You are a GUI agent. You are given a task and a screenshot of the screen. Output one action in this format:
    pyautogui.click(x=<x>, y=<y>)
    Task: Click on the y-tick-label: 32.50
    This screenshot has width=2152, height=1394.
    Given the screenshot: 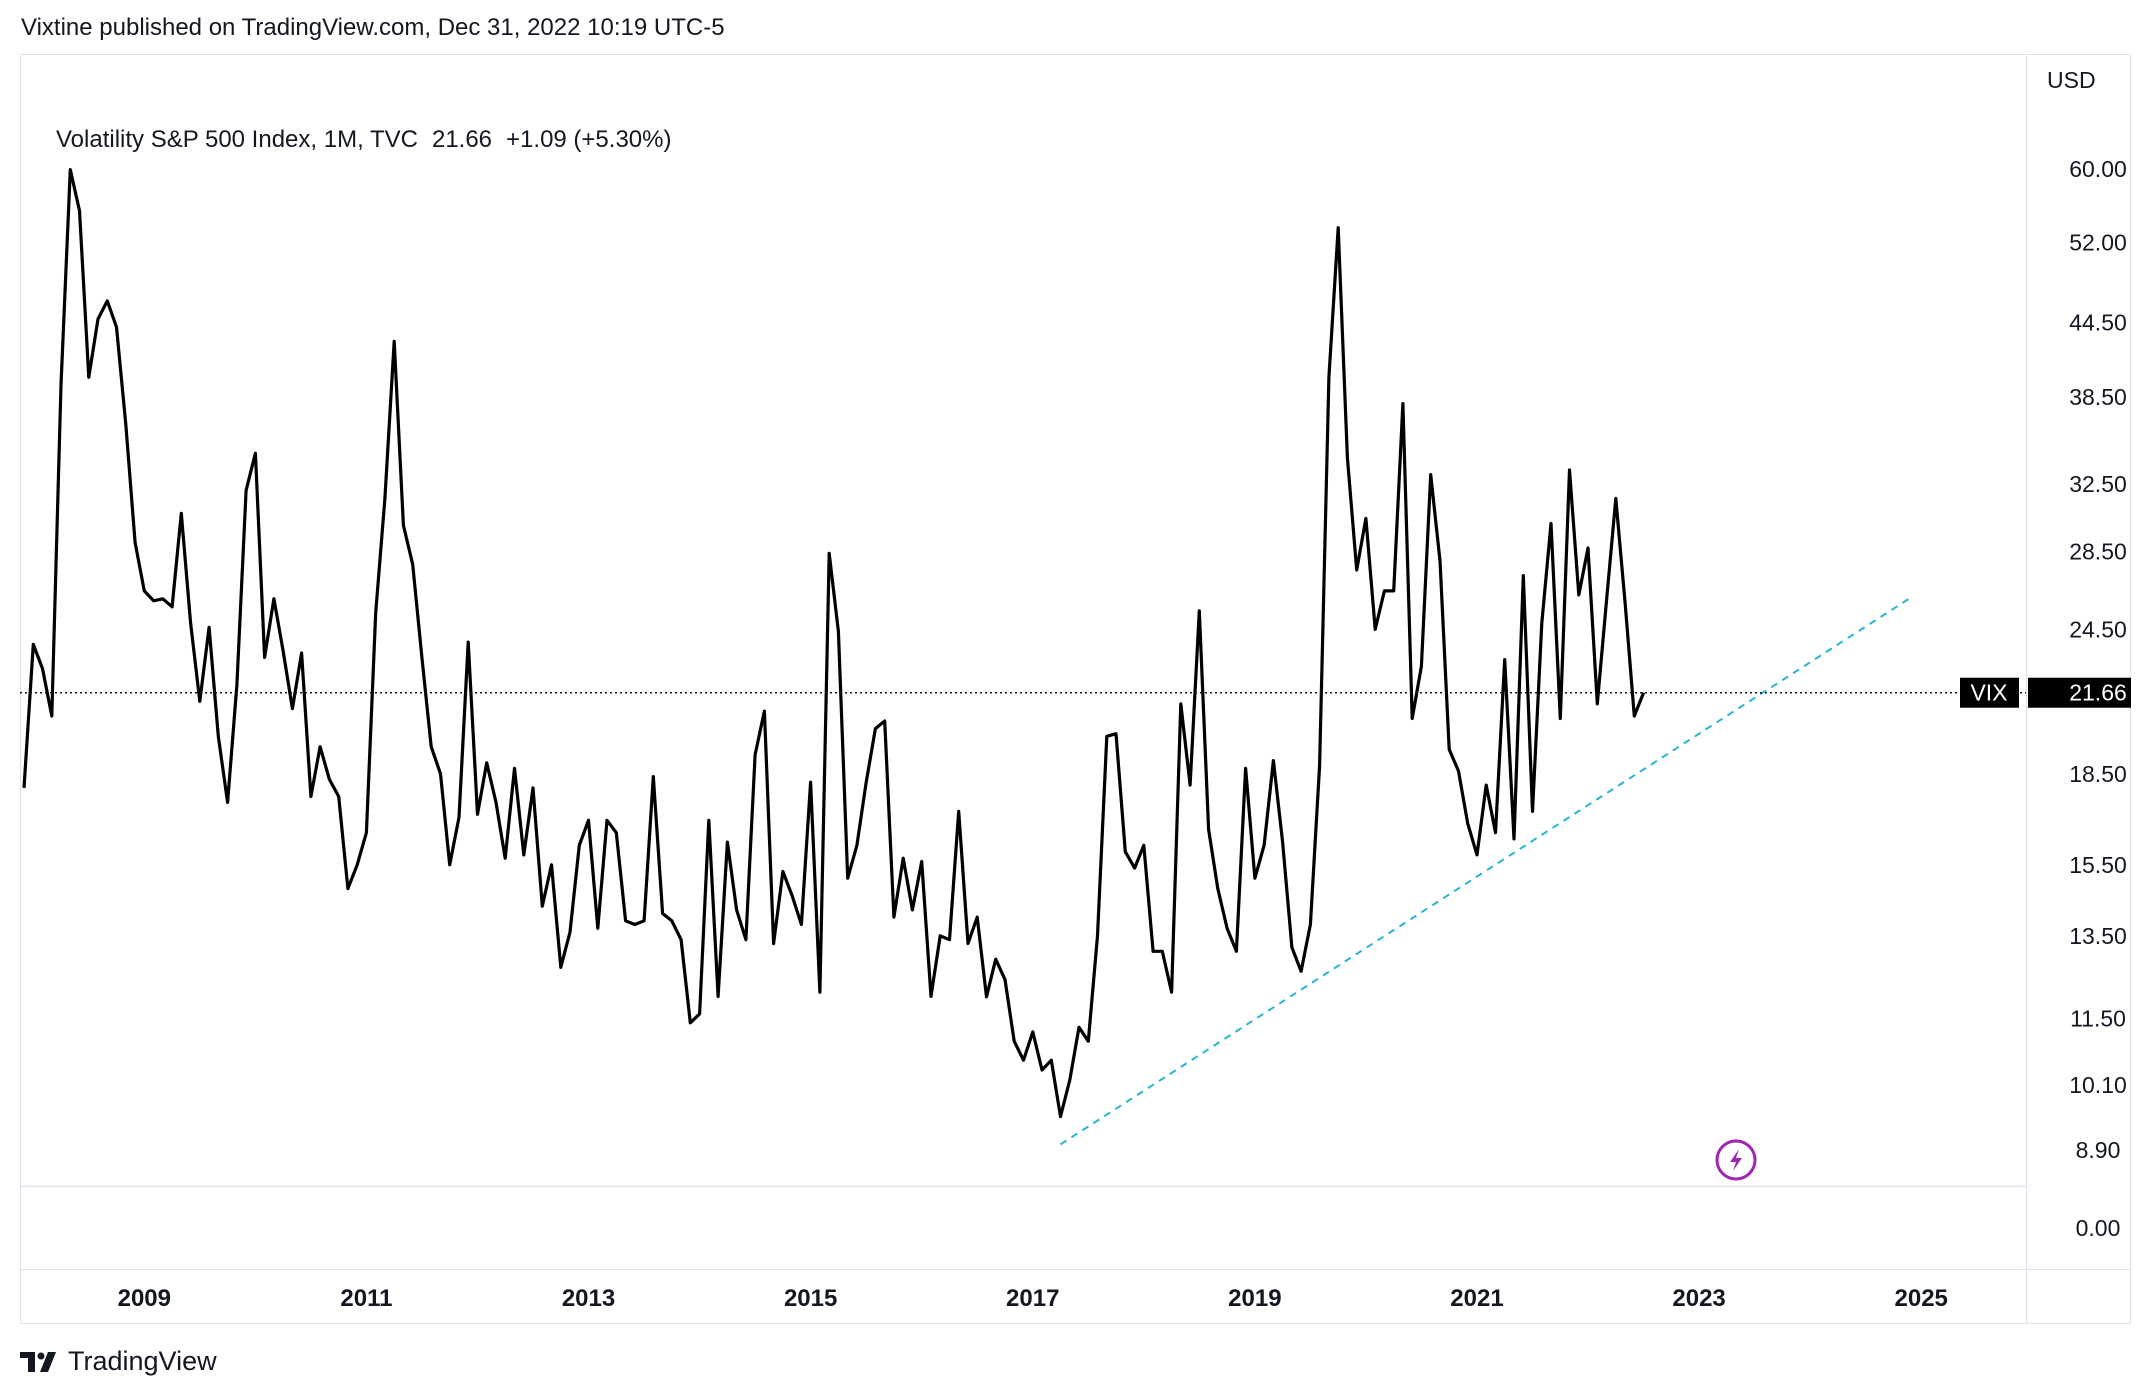 What is the action you would take?
    pyautogui.click(x=2098, y=484)
    